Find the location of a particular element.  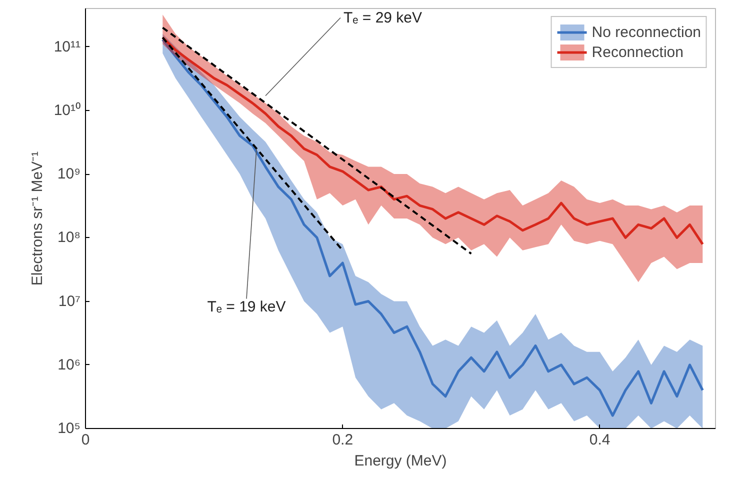

y-tick-label: 10⁵ is located at coordinates (69, 428).